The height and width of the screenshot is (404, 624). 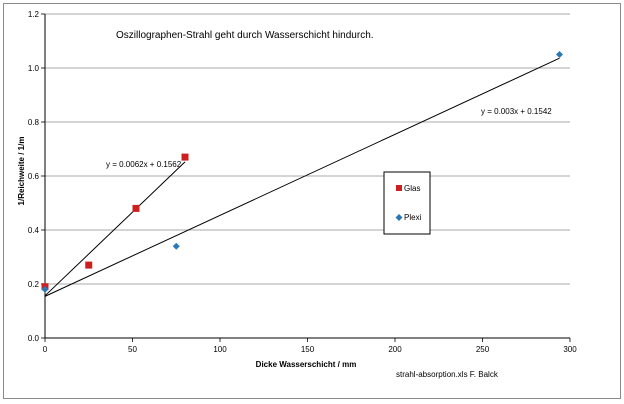 What do you see at coordinates (399, 217) in the screenshot?
I see `legend-marker-plexi` at bounding box center [399, 217].